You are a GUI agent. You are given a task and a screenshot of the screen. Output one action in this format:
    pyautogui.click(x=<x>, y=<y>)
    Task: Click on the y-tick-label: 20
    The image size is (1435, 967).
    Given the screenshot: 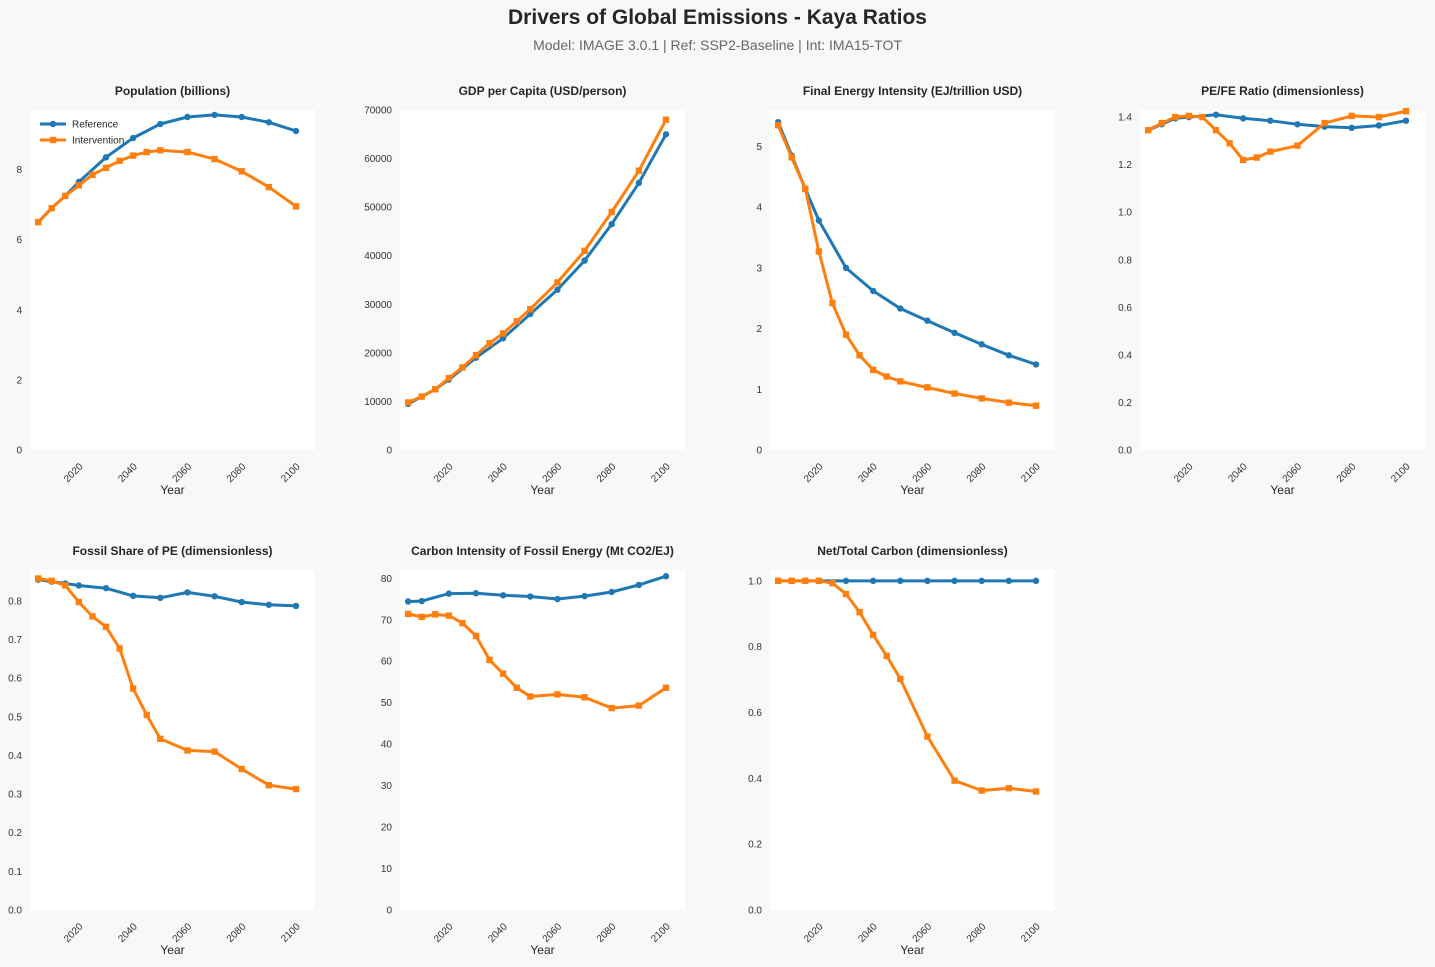 What is the action you would take?
    pyautogui.click(x=387, y=828)
    